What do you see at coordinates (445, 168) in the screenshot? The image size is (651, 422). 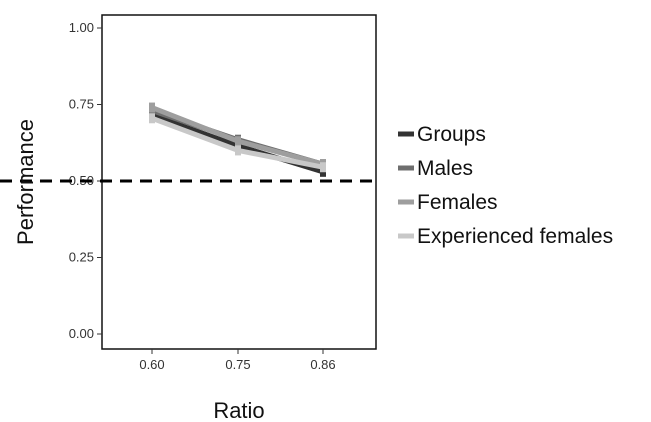 I see `legend-label: Males` at bounding box center [445, 168].